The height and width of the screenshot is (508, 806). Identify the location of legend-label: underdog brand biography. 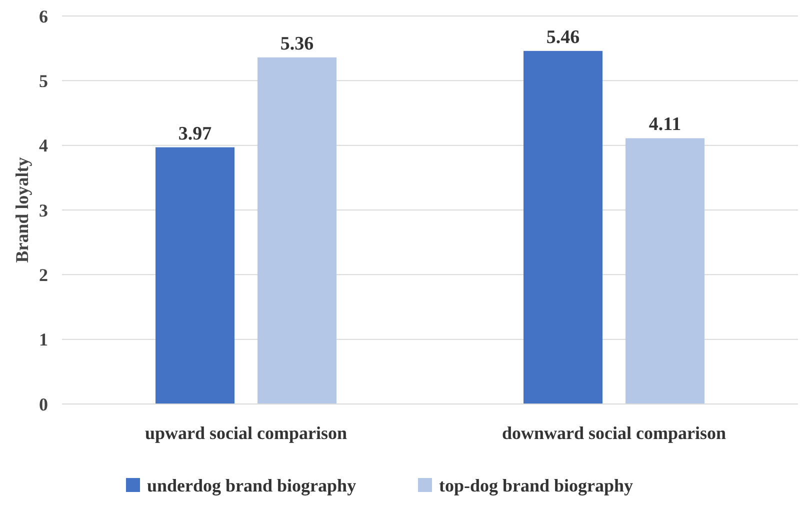
(251, 485).